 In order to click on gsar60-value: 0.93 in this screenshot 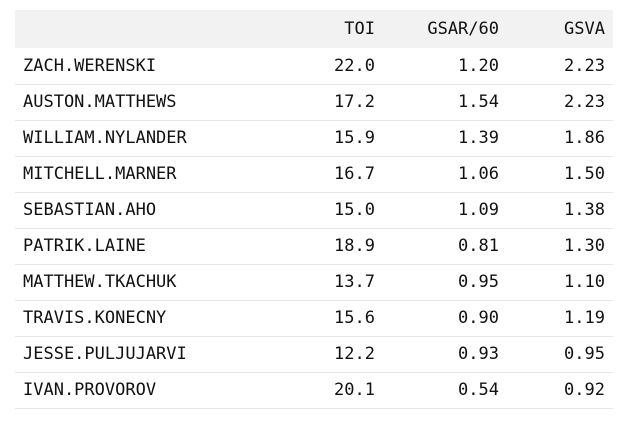, I will do `click(478, 354)`.